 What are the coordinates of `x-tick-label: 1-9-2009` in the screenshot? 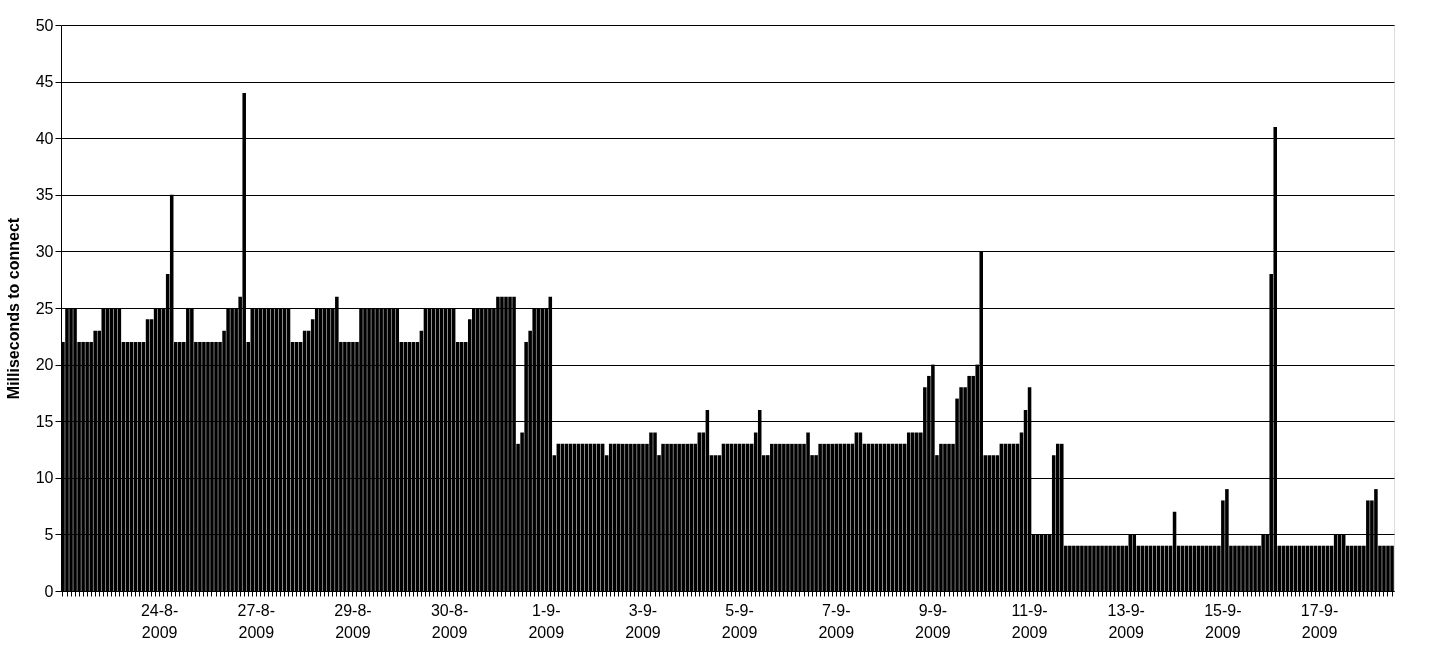 It's located at (546, 621).